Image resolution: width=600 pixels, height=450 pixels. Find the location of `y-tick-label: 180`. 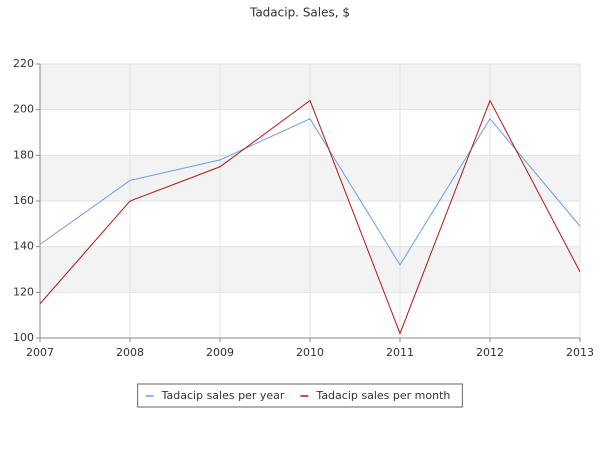

y-tick-label: 180 is located at coordinates (23, 154).